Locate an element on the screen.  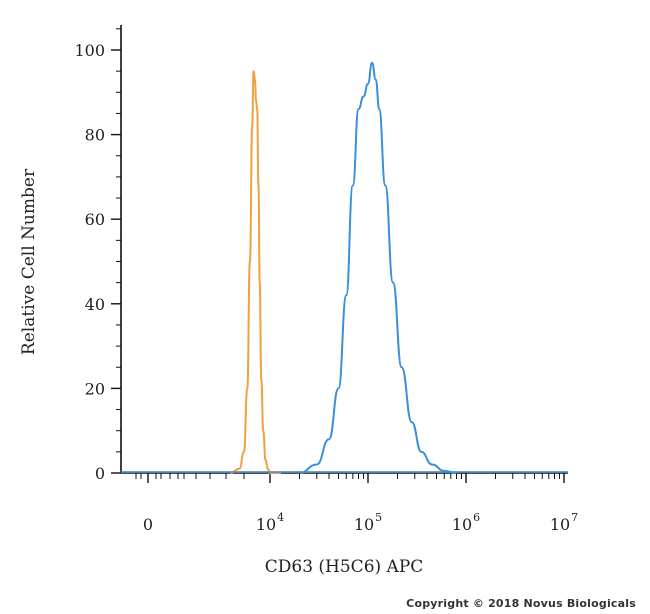
x-tick-label: 0 is located at coordinates (148, 524).